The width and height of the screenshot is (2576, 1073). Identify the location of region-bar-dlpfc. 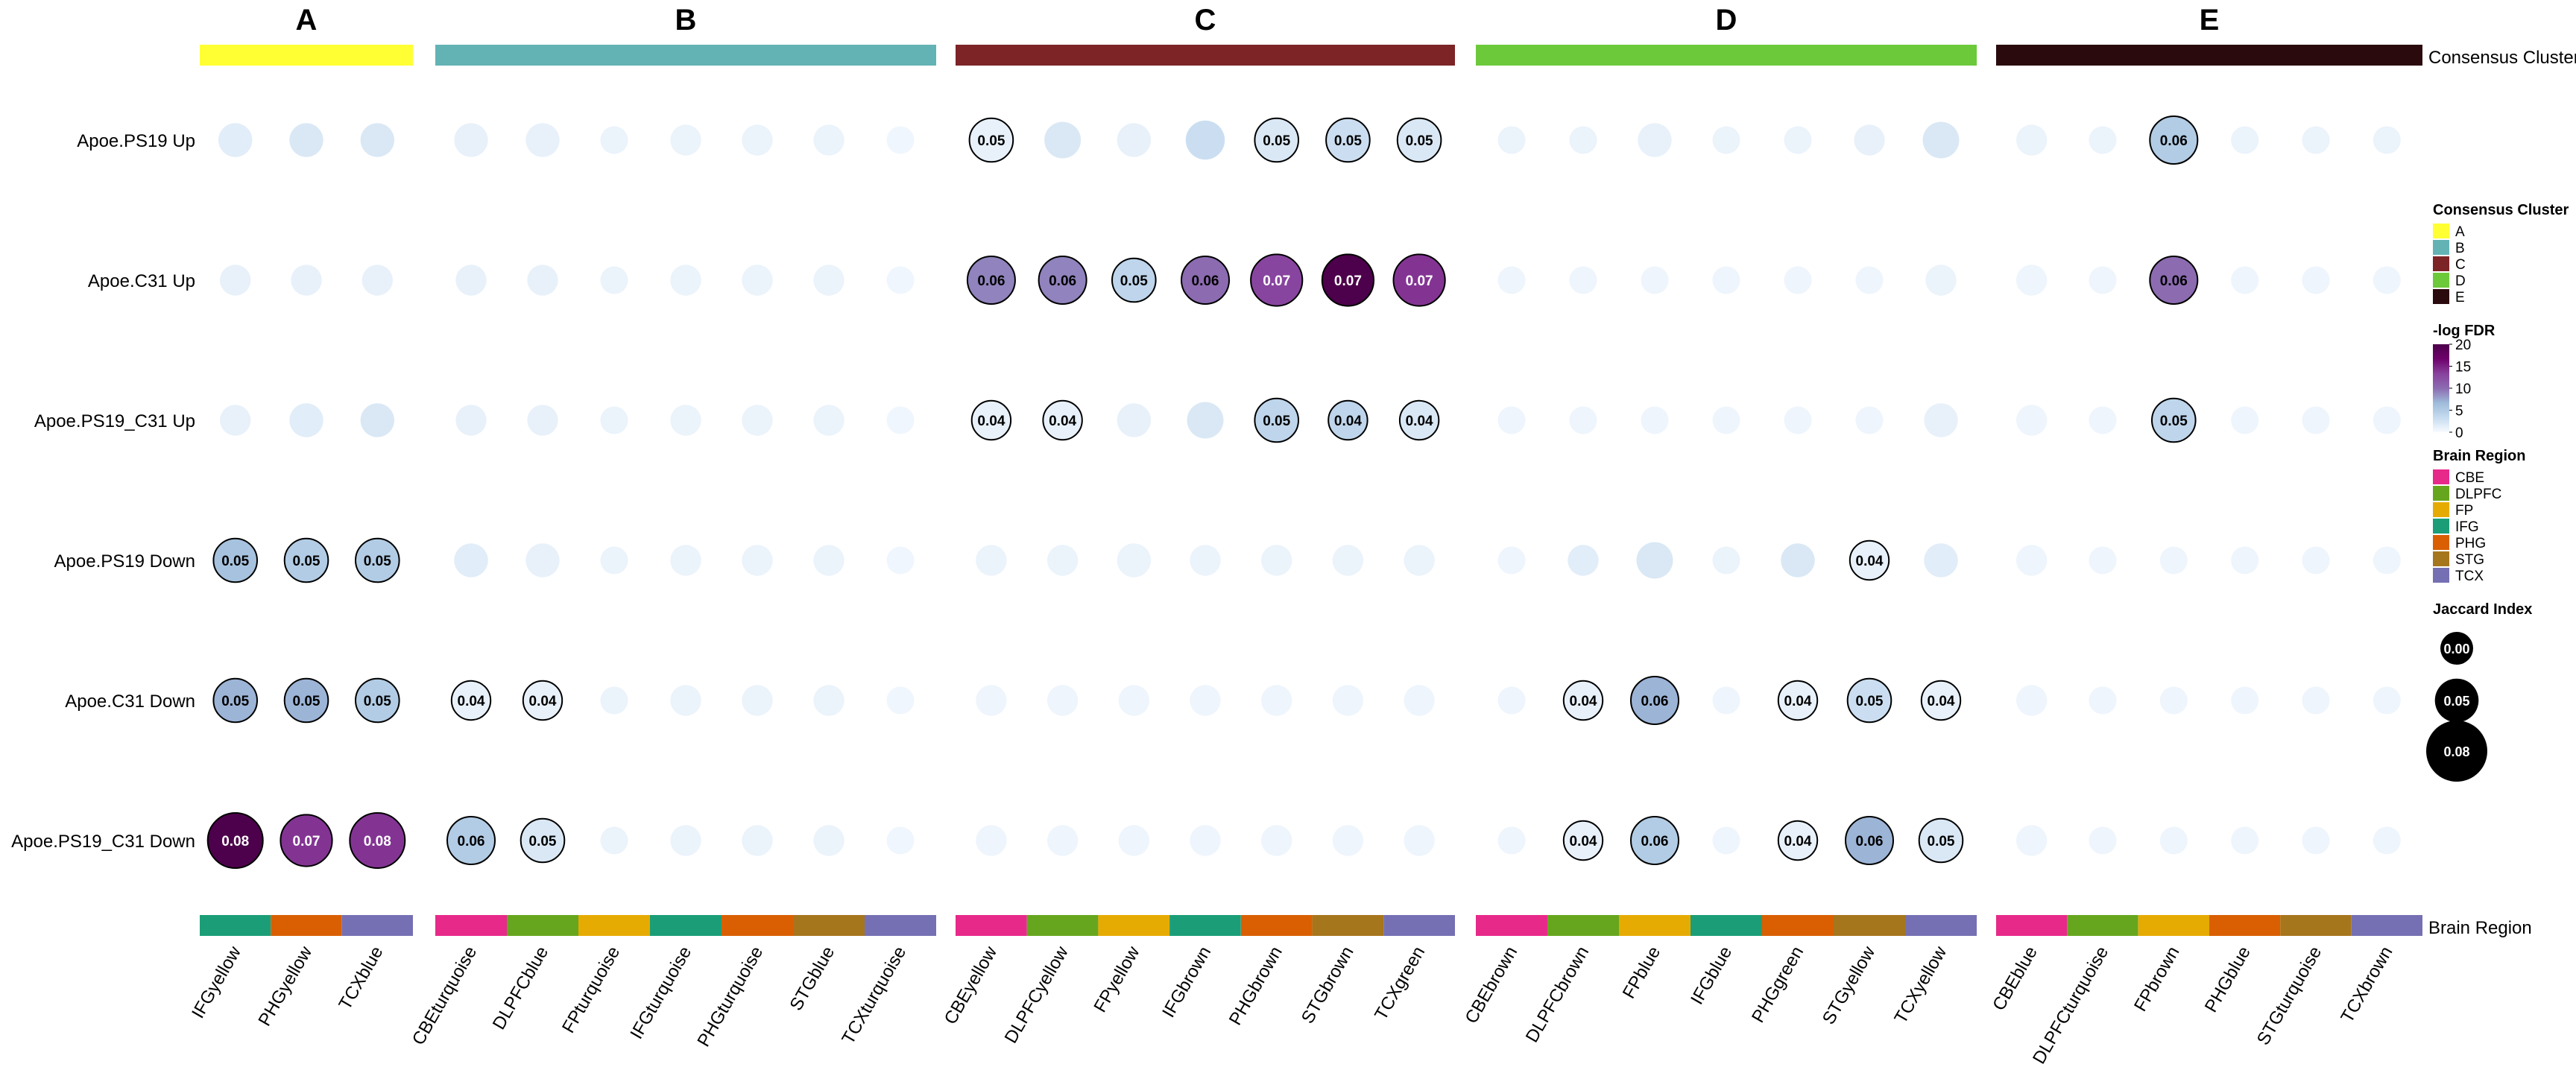
(542, 925).